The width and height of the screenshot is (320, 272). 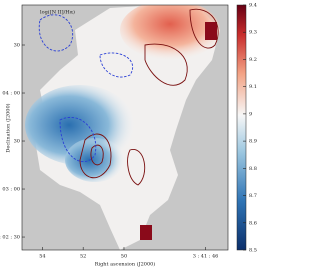 What do you see at coordinates (11, 190) in the screenshot?
I see `y-tick-label: 03 : 00` at bounding box center [11, 190].